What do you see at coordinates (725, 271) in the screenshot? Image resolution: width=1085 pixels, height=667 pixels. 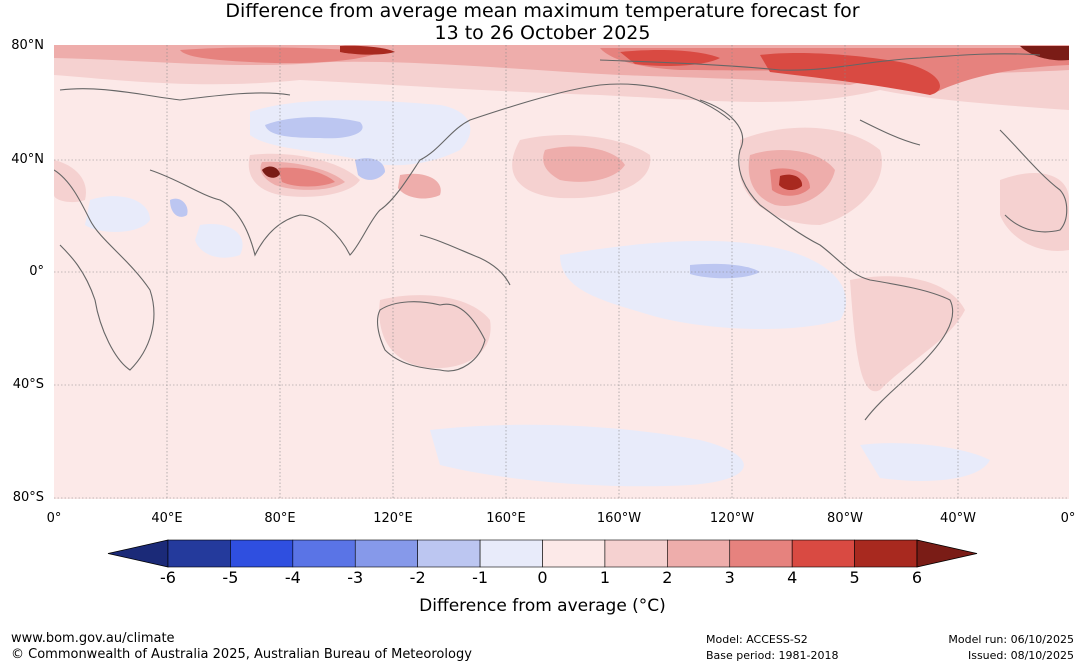 I see `cool-anomaly-equatorial-pacific` at bounding box center [725, 271].